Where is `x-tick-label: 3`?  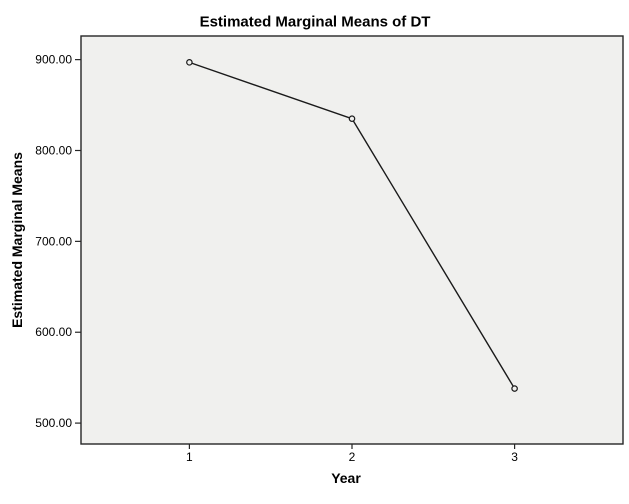 x-tick-label: 3 is located at coordinates (514, 457).